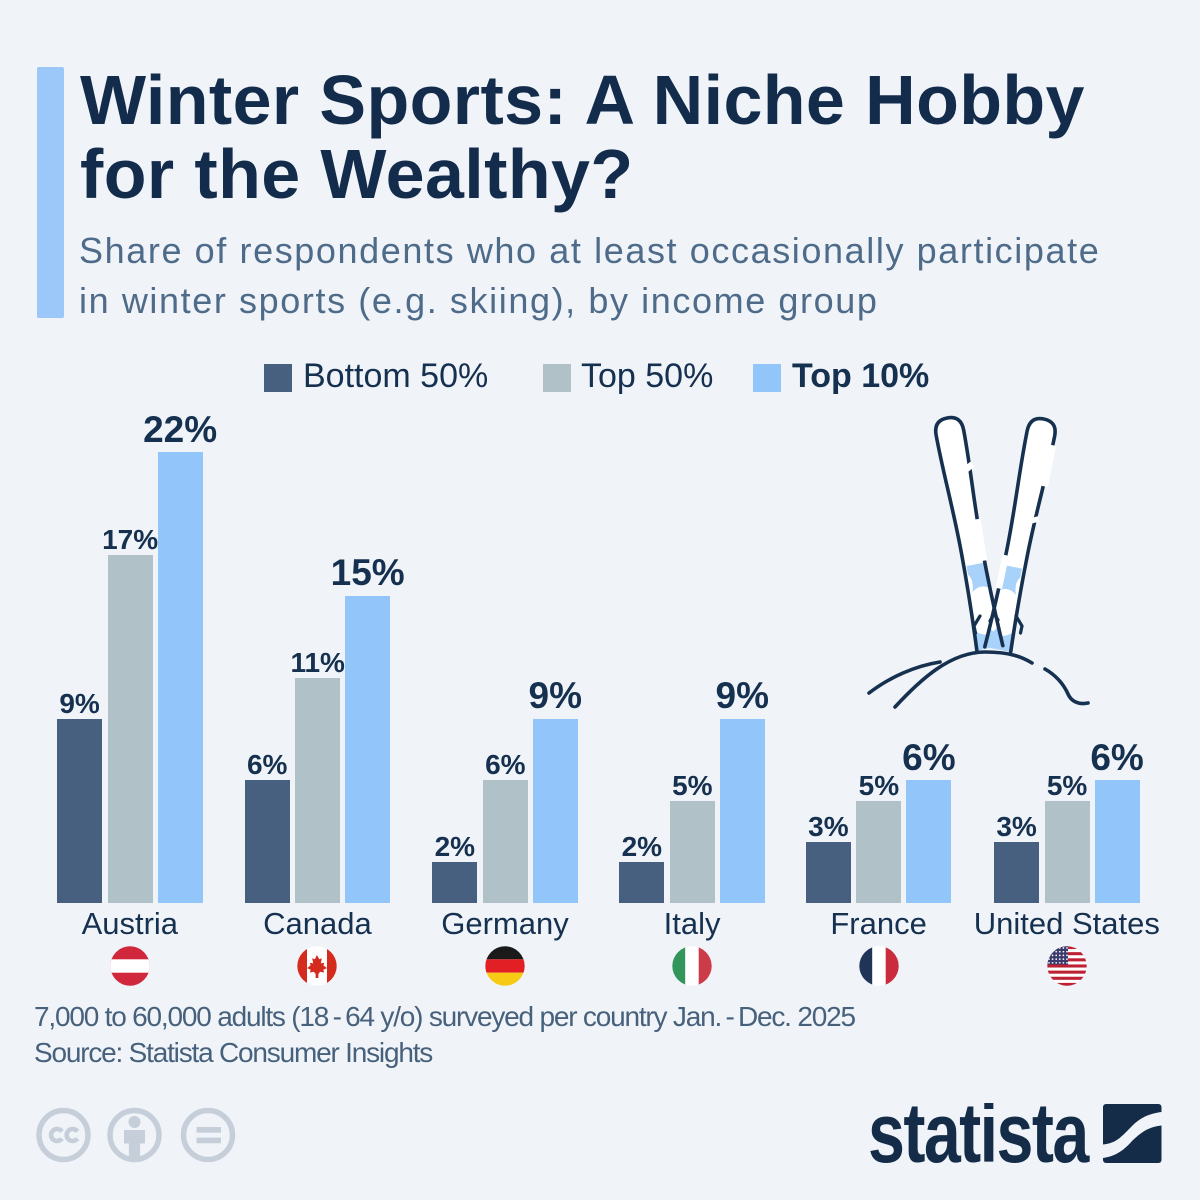  Describe the element at coordinates (979, 1135) in the screenshot. I see `svg-text: statista` at that location.